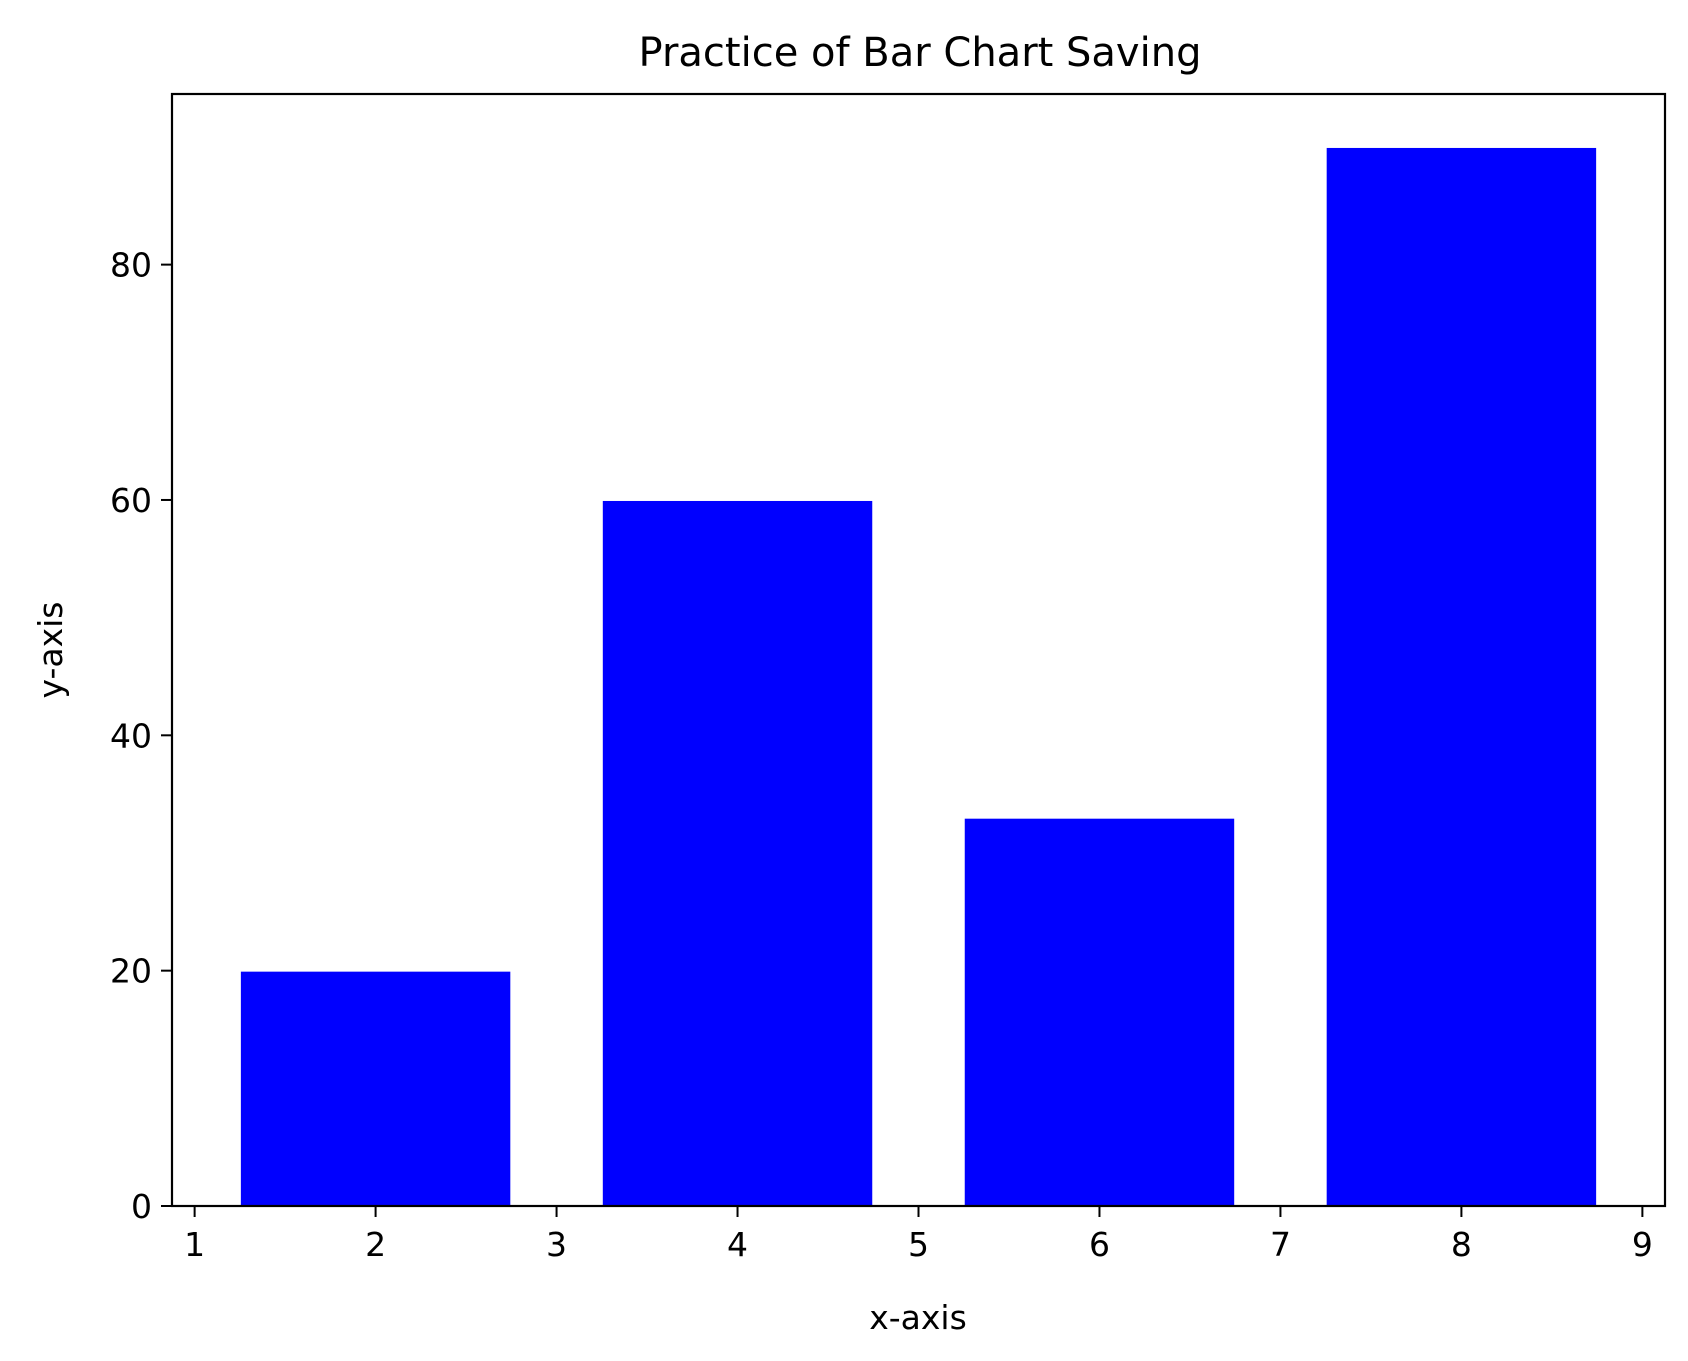 Image resolution: width=1688 pixels, height=1361 pixels. I want to click on x-tick-label: 4, so click(737, 1244).